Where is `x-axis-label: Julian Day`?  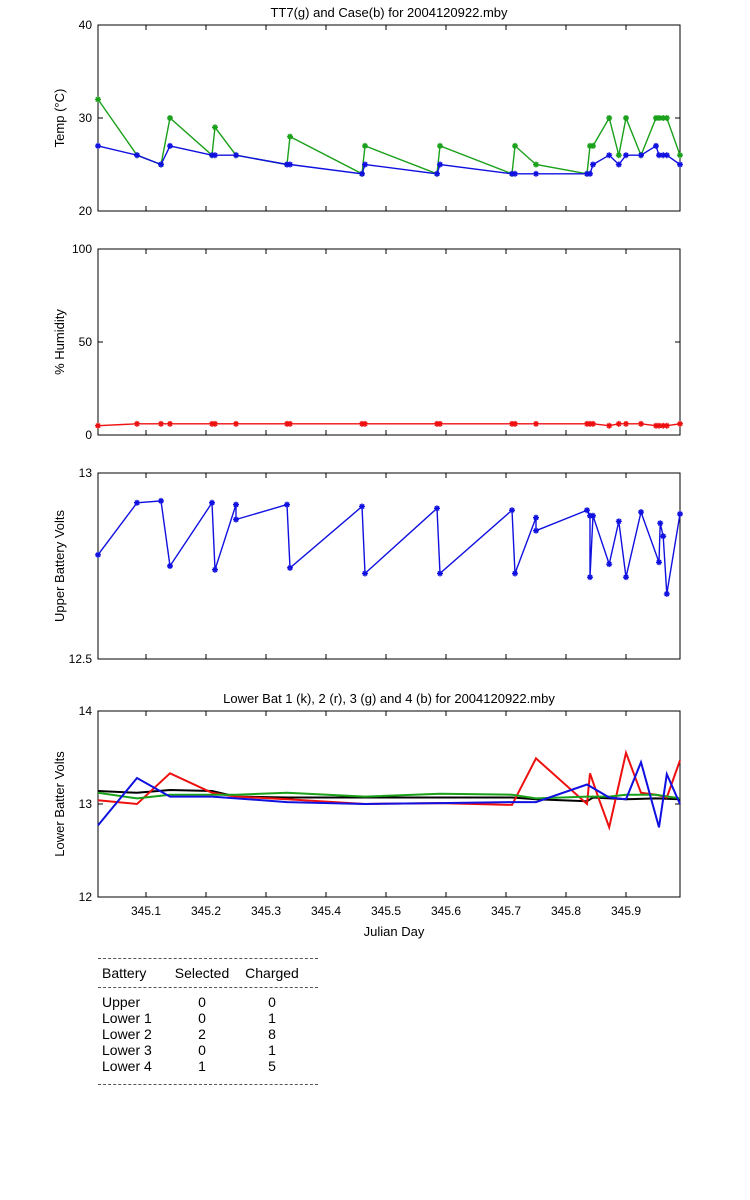
x-axis-label: Julian Day is located at coordinates (394, 931).